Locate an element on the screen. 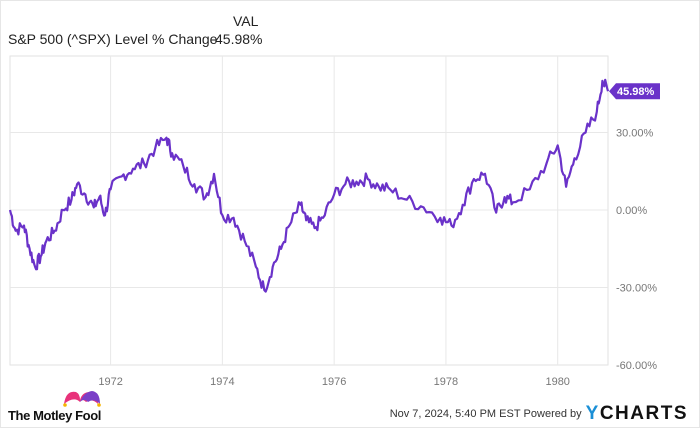 Image resolution: width=700 pixels, height=428 pixels. x-axis-ticks: 1972 1974 1976 1978 1980 is located at coordinates (334, 382).